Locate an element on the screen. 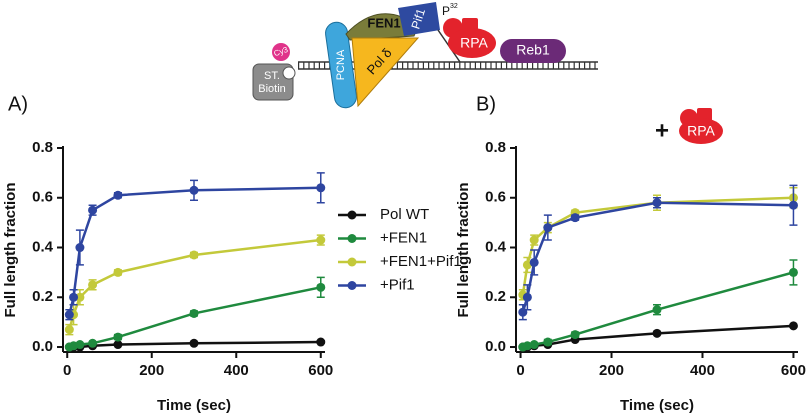 This screenshot has width=812, height=419. rpa-icon is located at coordinates (701, 126).